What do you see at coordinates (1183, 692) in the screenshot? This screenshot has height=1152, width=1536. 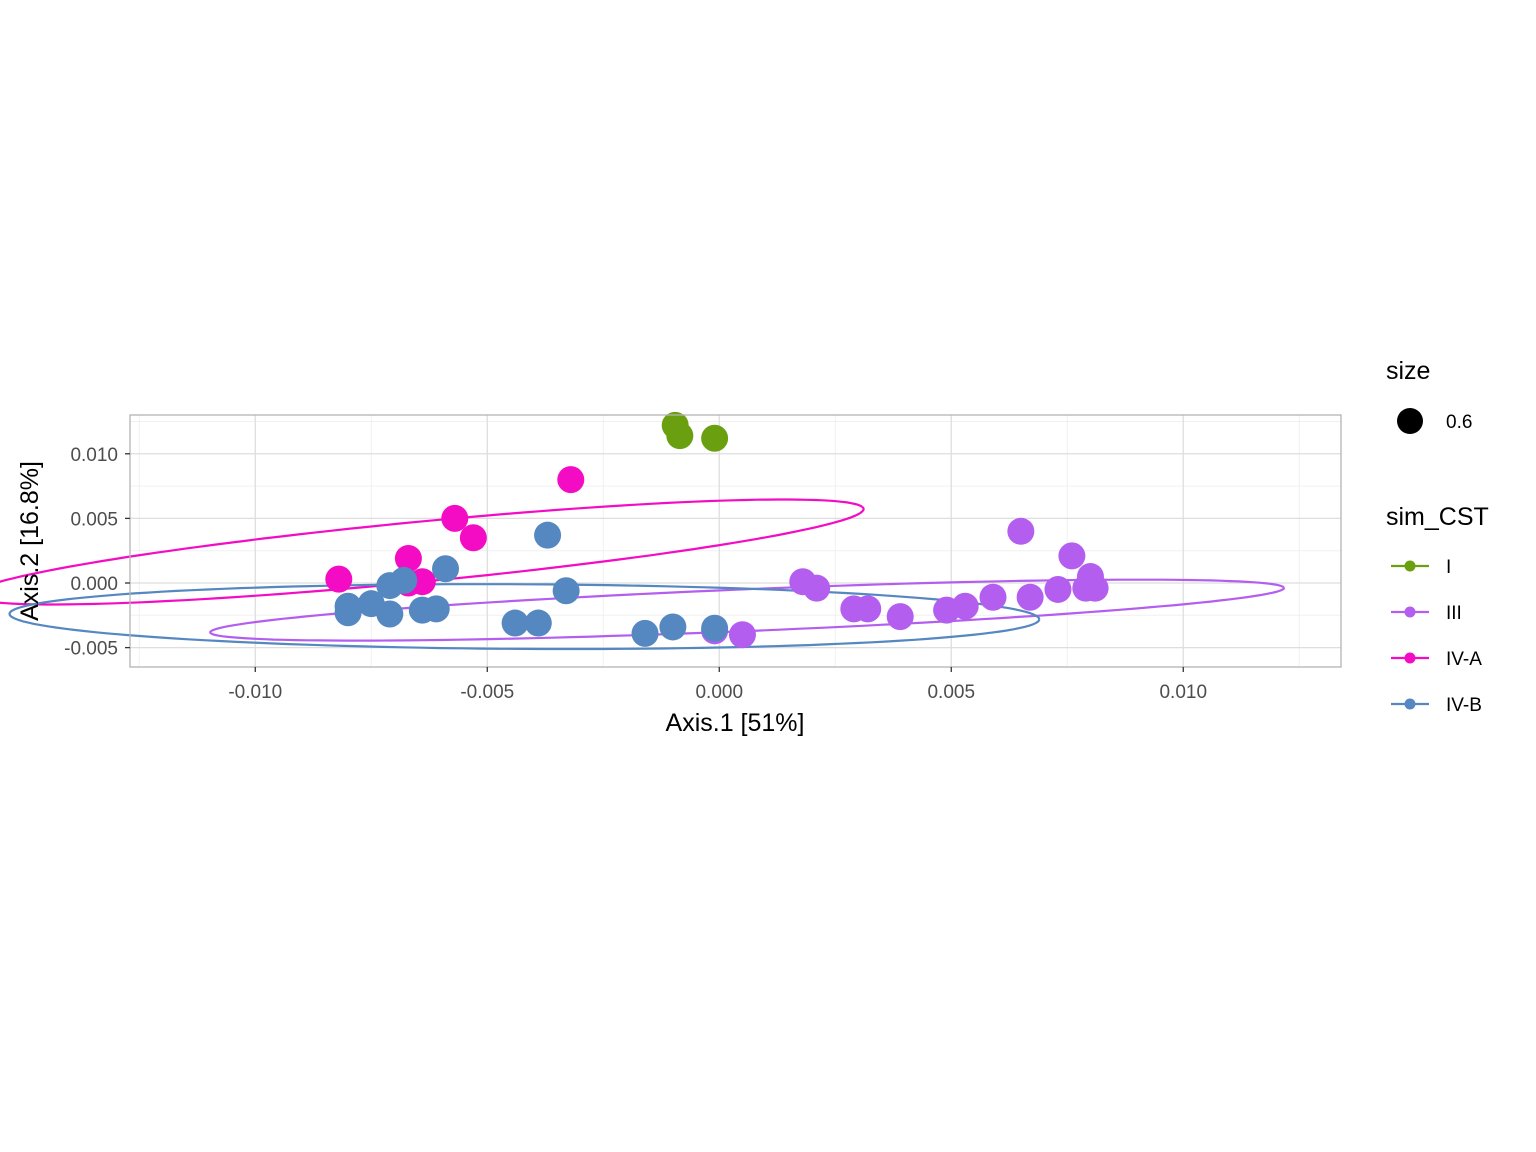 I see `x-tick-label: 0.010` at bounding box center [1183, 692].